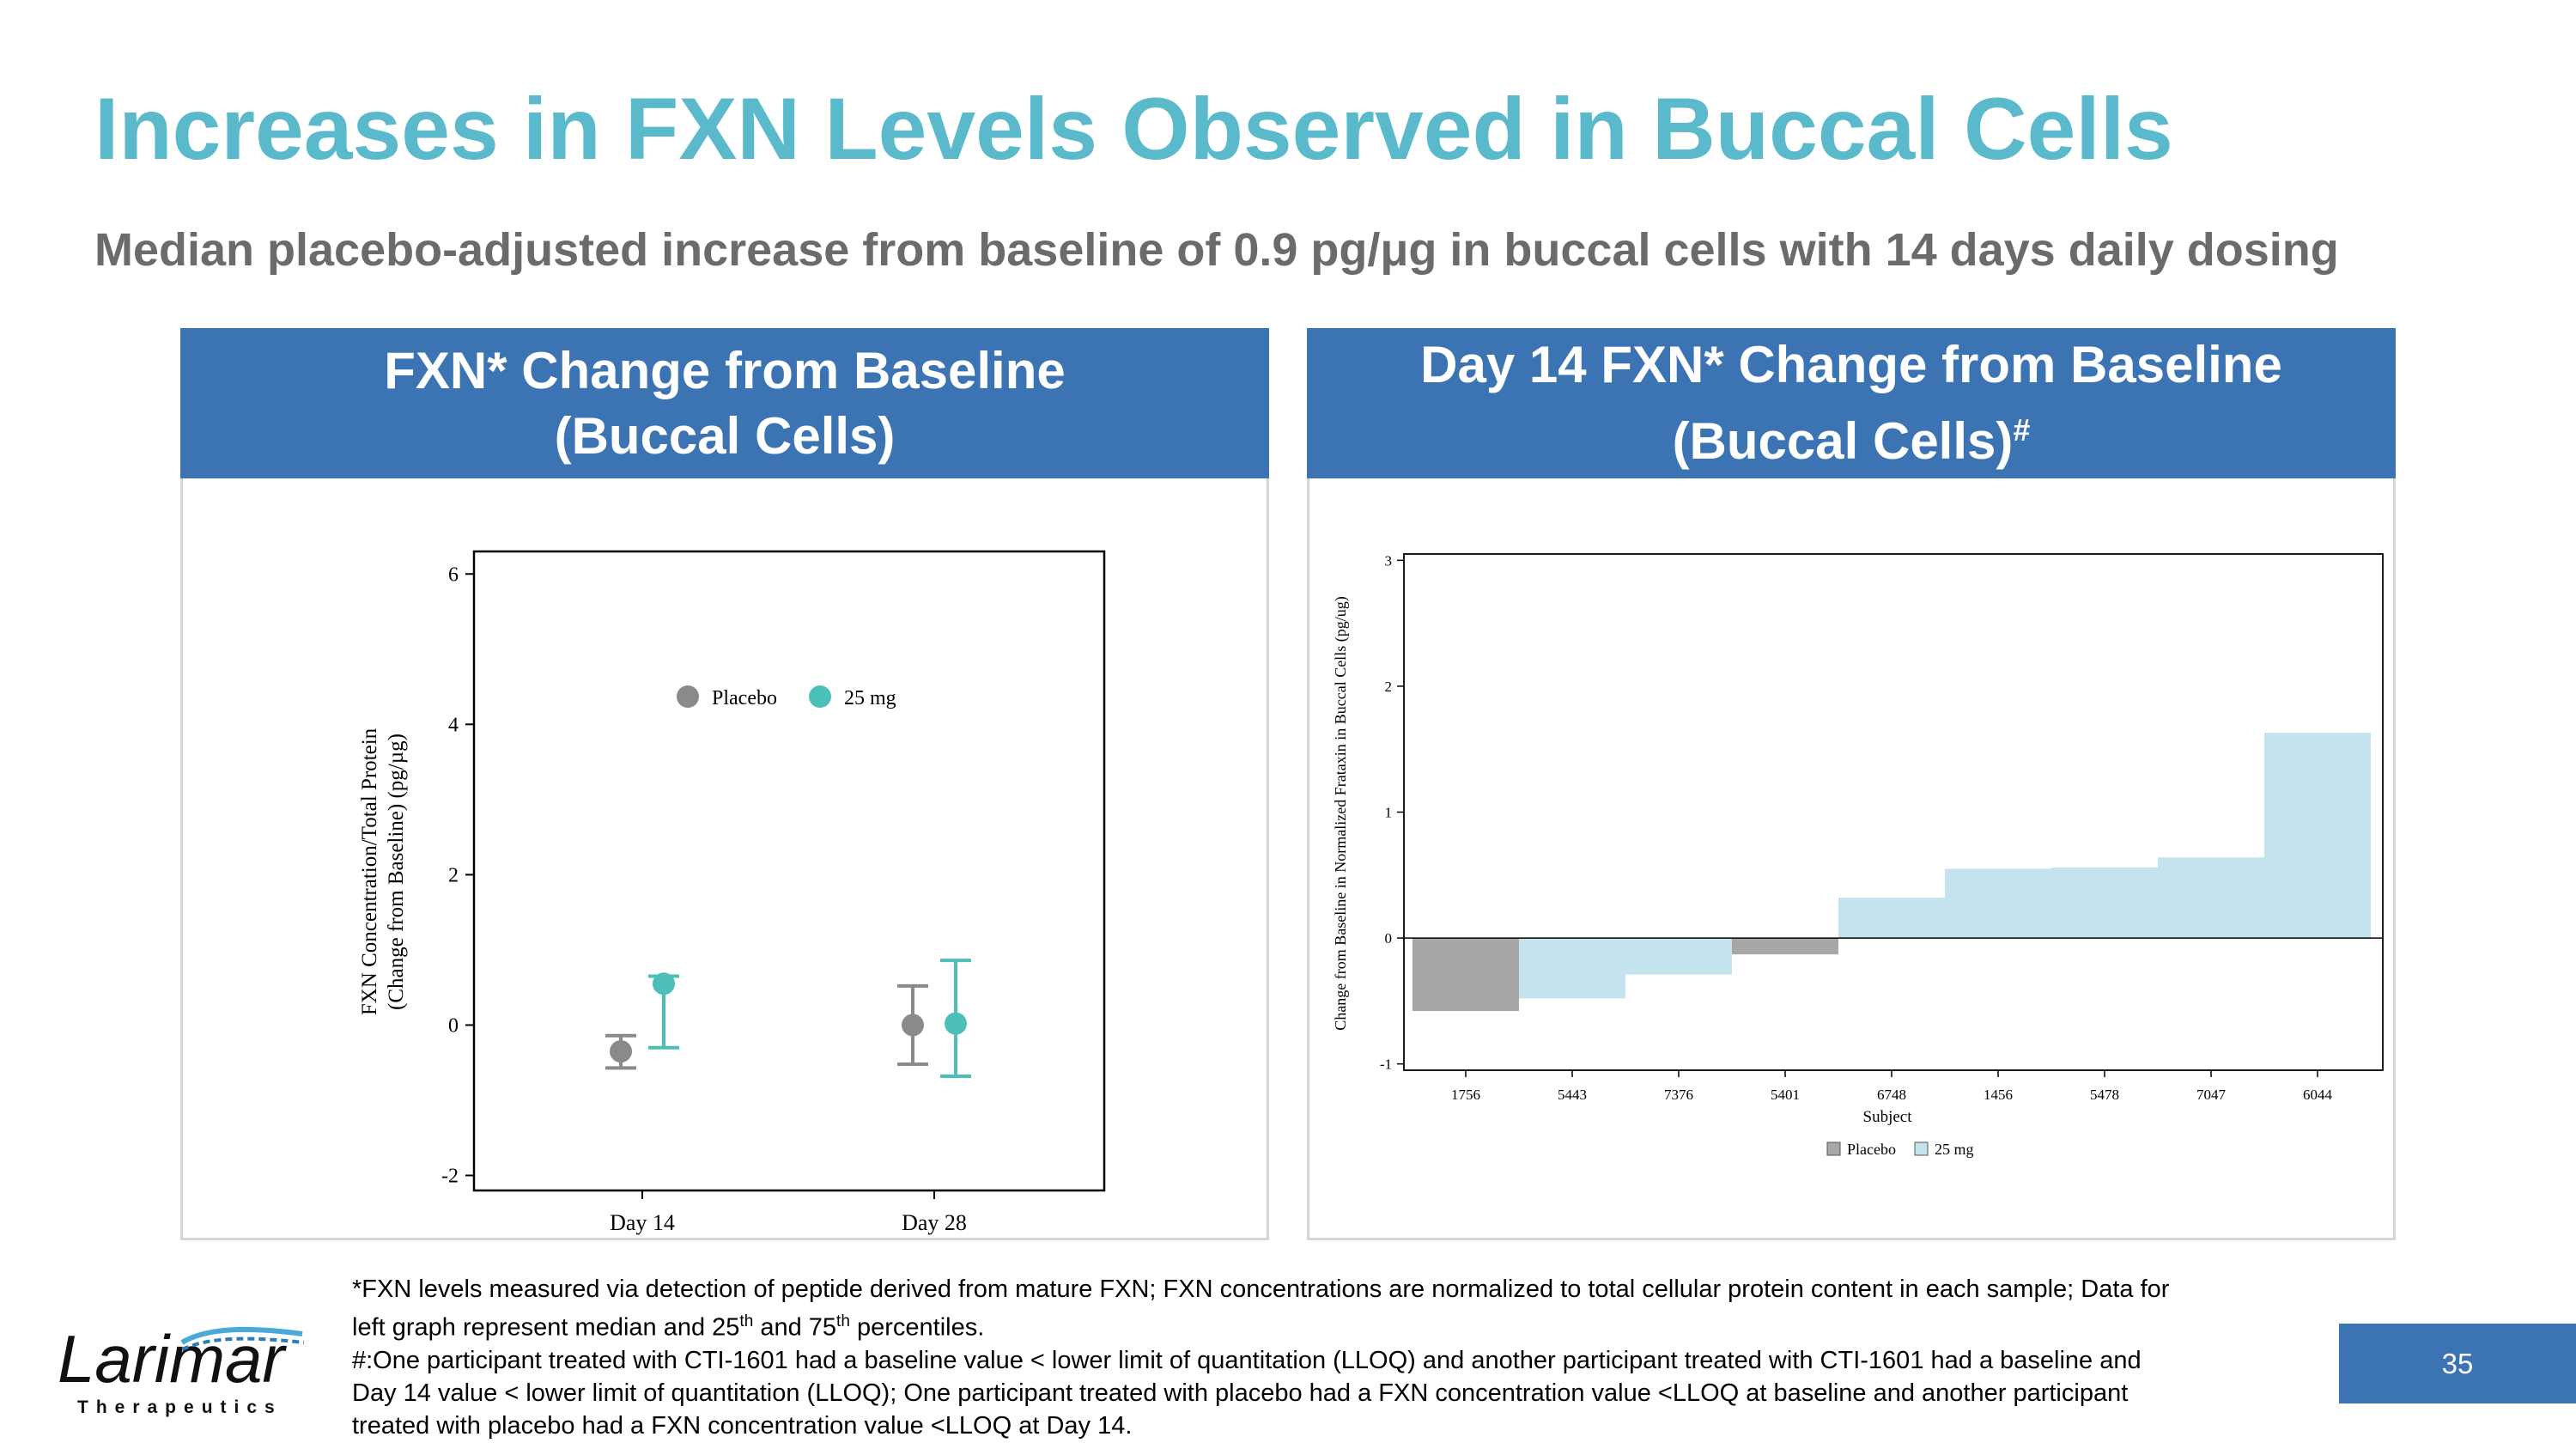  What do you see at coordinates (1389, 938) in the screenshot?
I see `right-ytick-label-3: 0` at bounding box center [1389, 938].